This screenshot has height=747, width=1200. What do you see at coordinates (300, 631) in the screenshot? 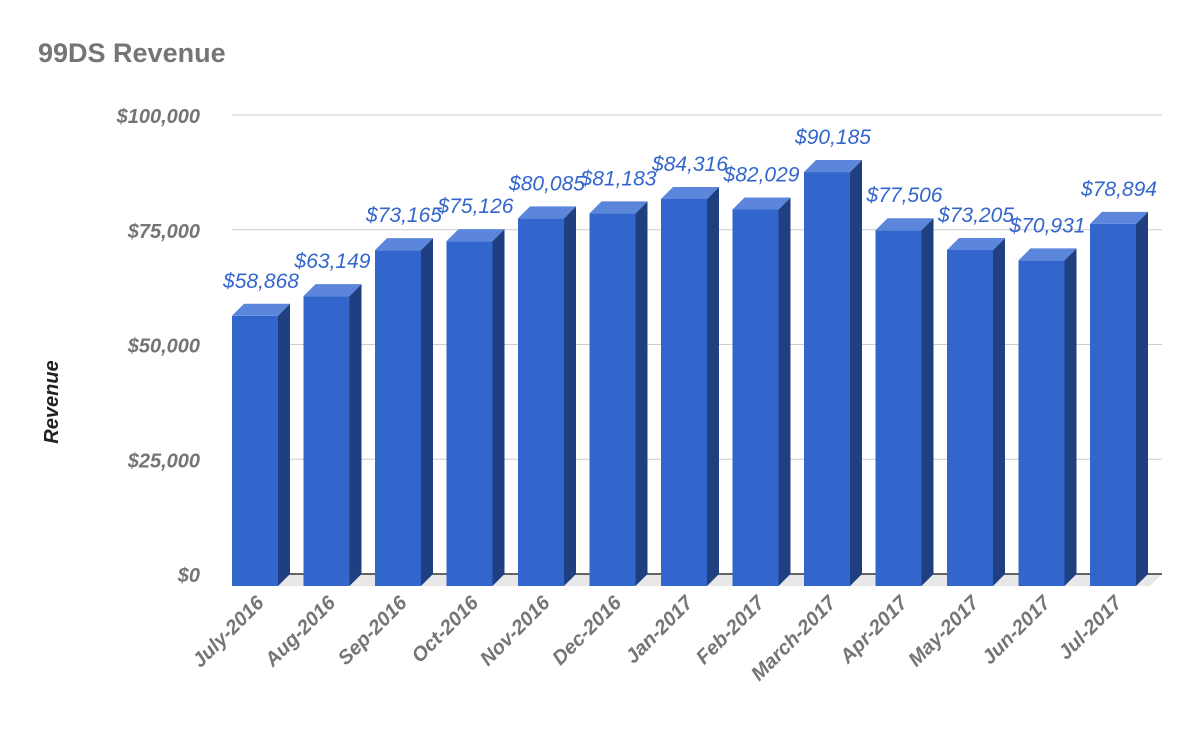
I see `x-tick-label: Aug-2016` at bounding box center [300, 631].